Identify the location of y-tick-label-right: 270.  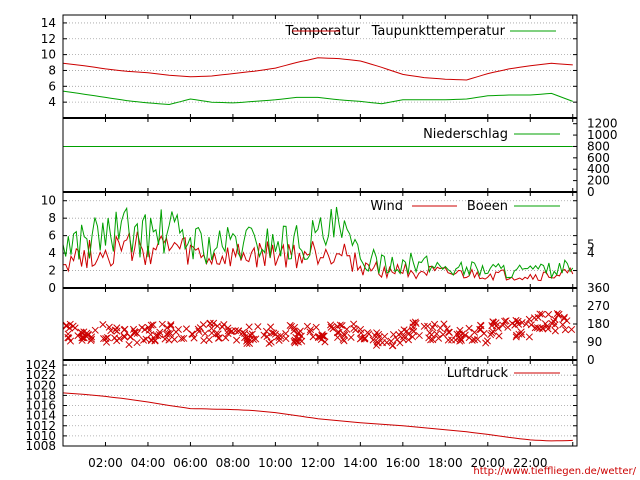
(598, 306).